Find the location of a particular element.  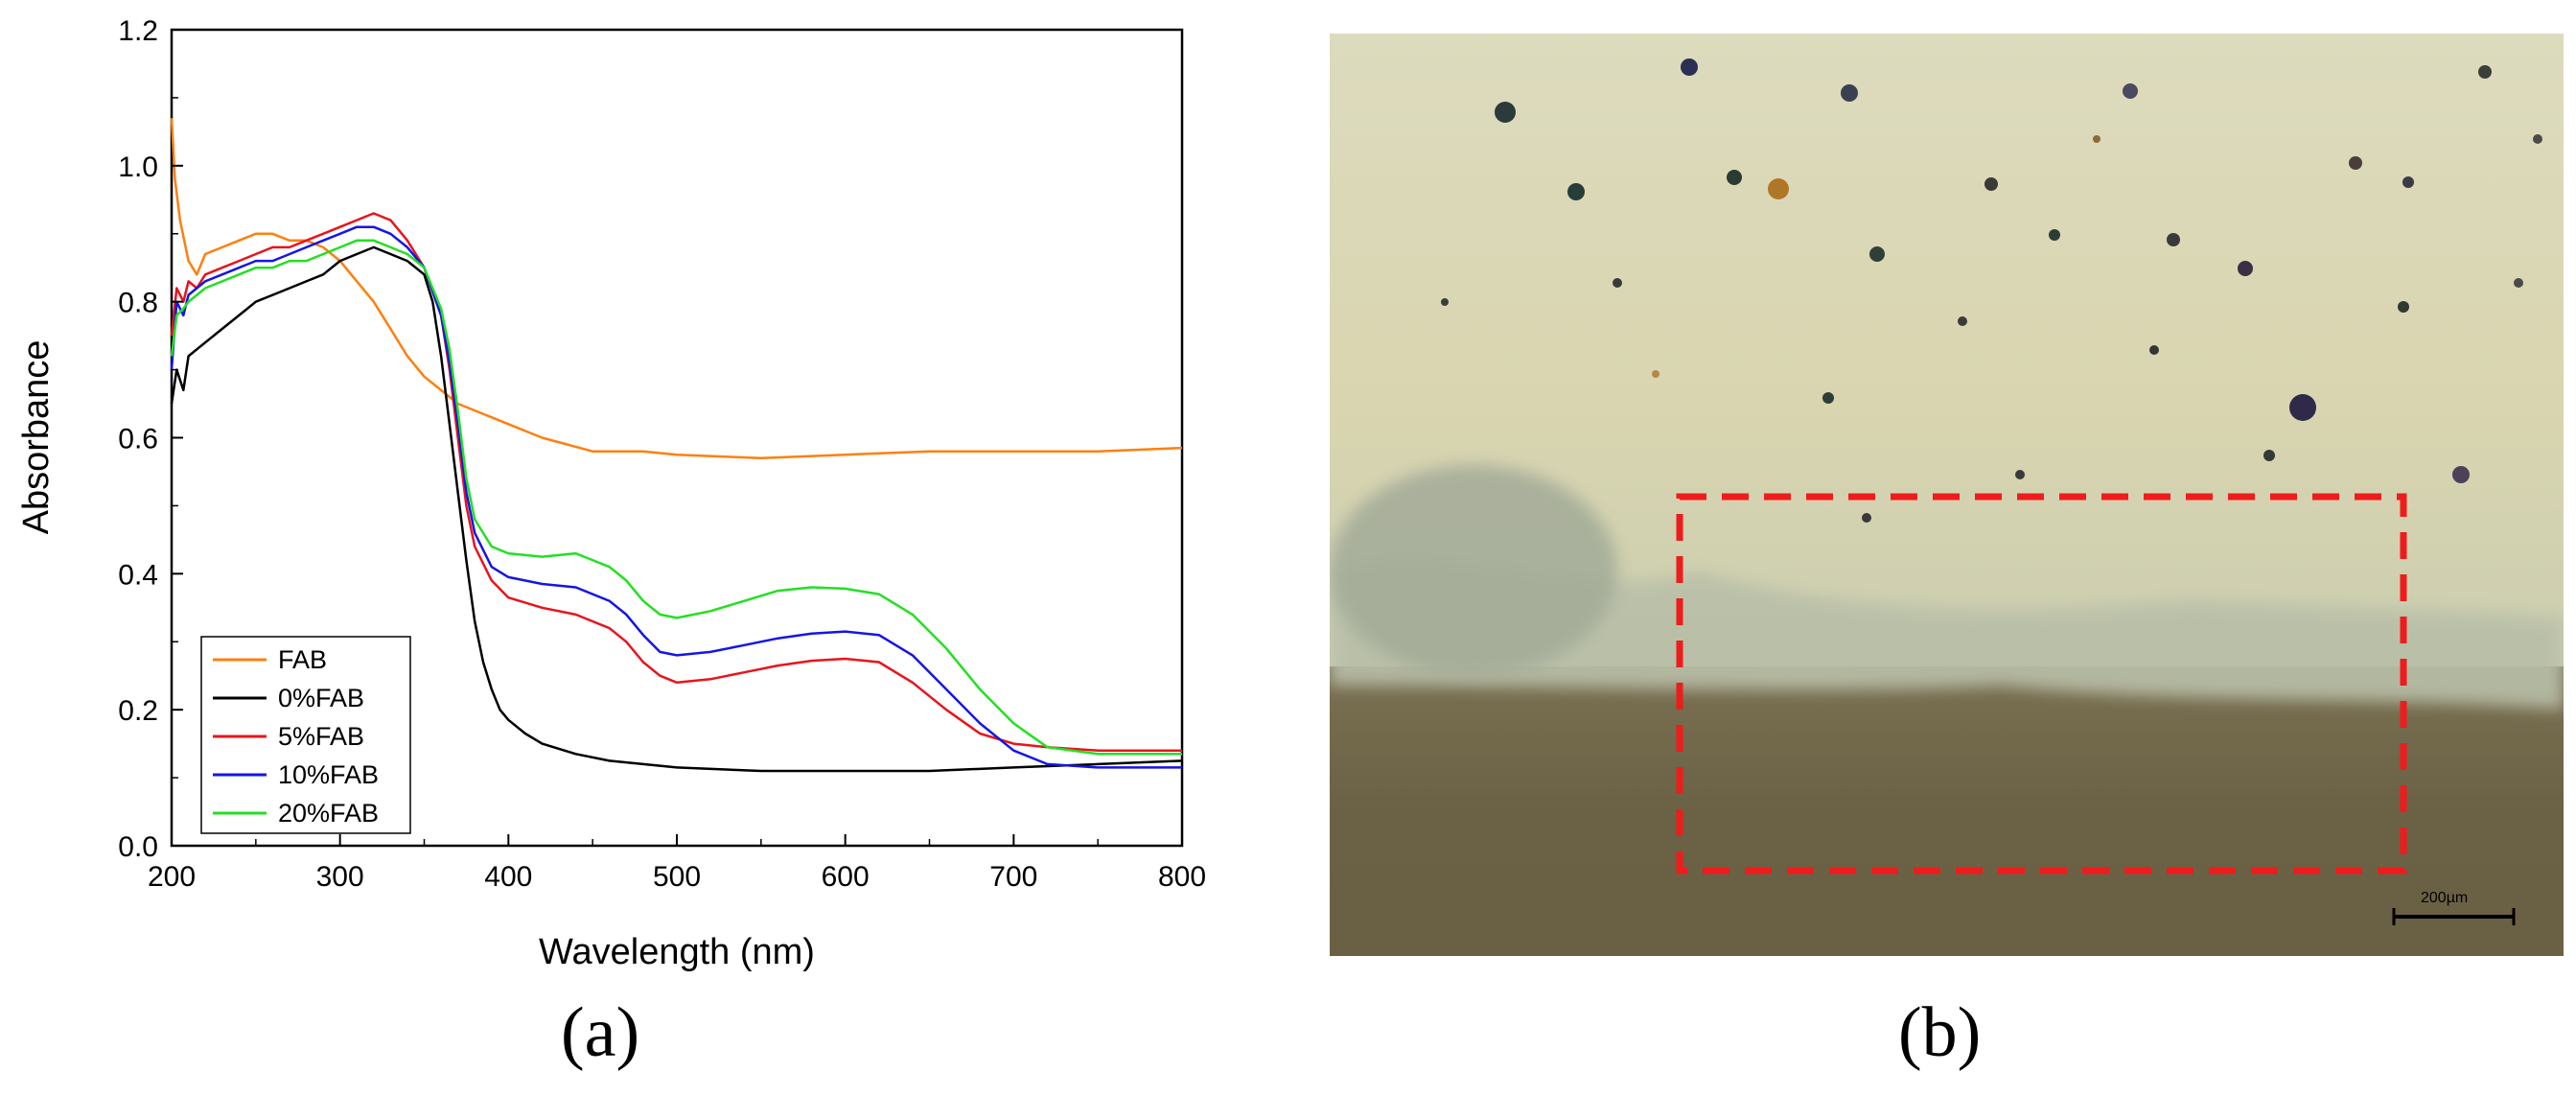

interface-region is located at coordinates (1947, 634).